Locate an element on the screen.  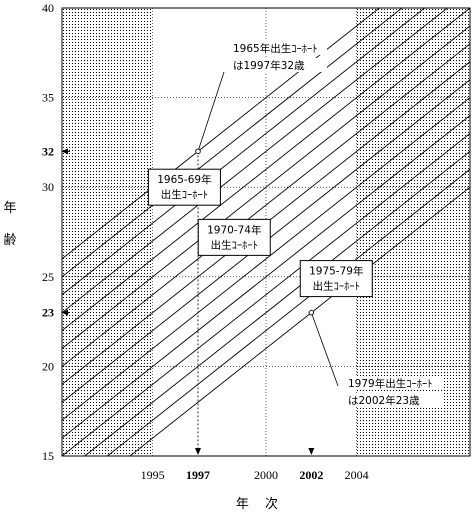
y-tick-label-23: 23 is located at coordinates (48, 313).